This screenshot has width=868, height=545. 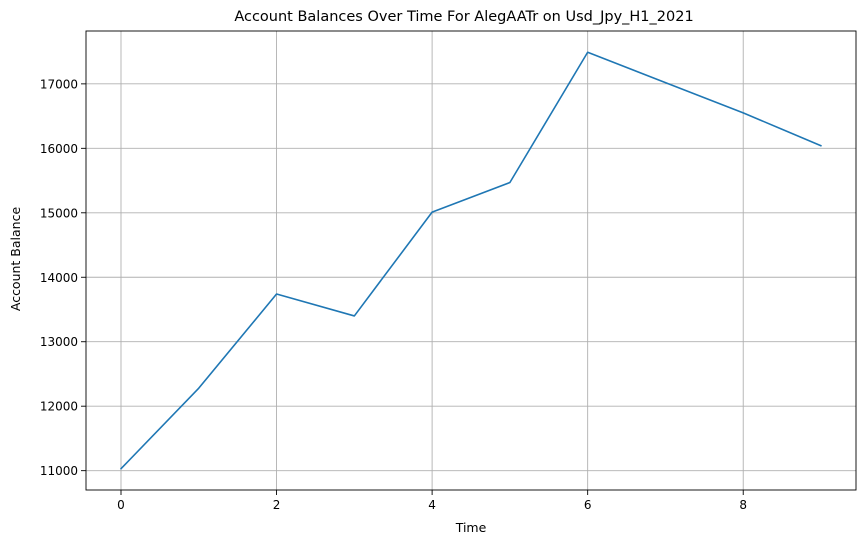 What do you see at coordinates (277, 505) in the screenshot?
I see `x-tick-label: 2` at bounding box center [277, 505].